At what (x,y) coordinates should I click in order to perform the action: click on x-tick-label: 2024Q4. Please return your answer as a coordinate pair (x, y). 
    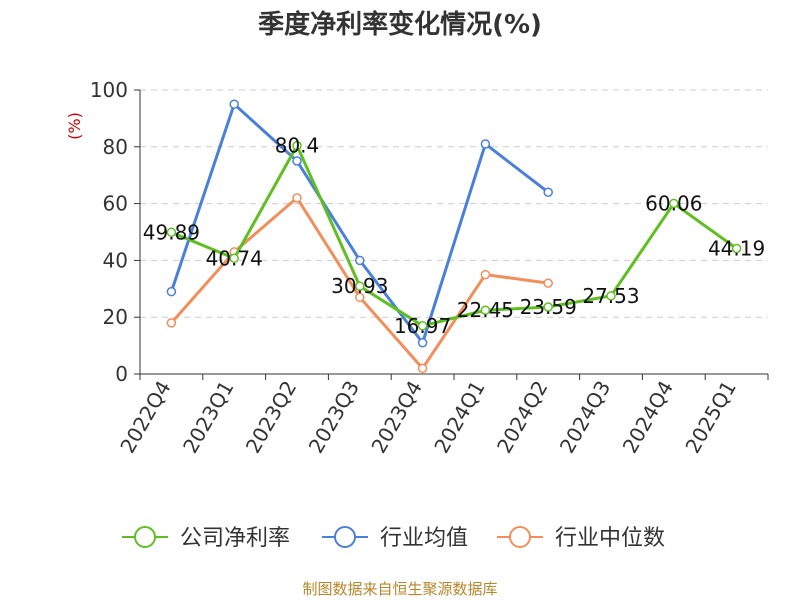
    Looking at the image, I should click on (648, 417).